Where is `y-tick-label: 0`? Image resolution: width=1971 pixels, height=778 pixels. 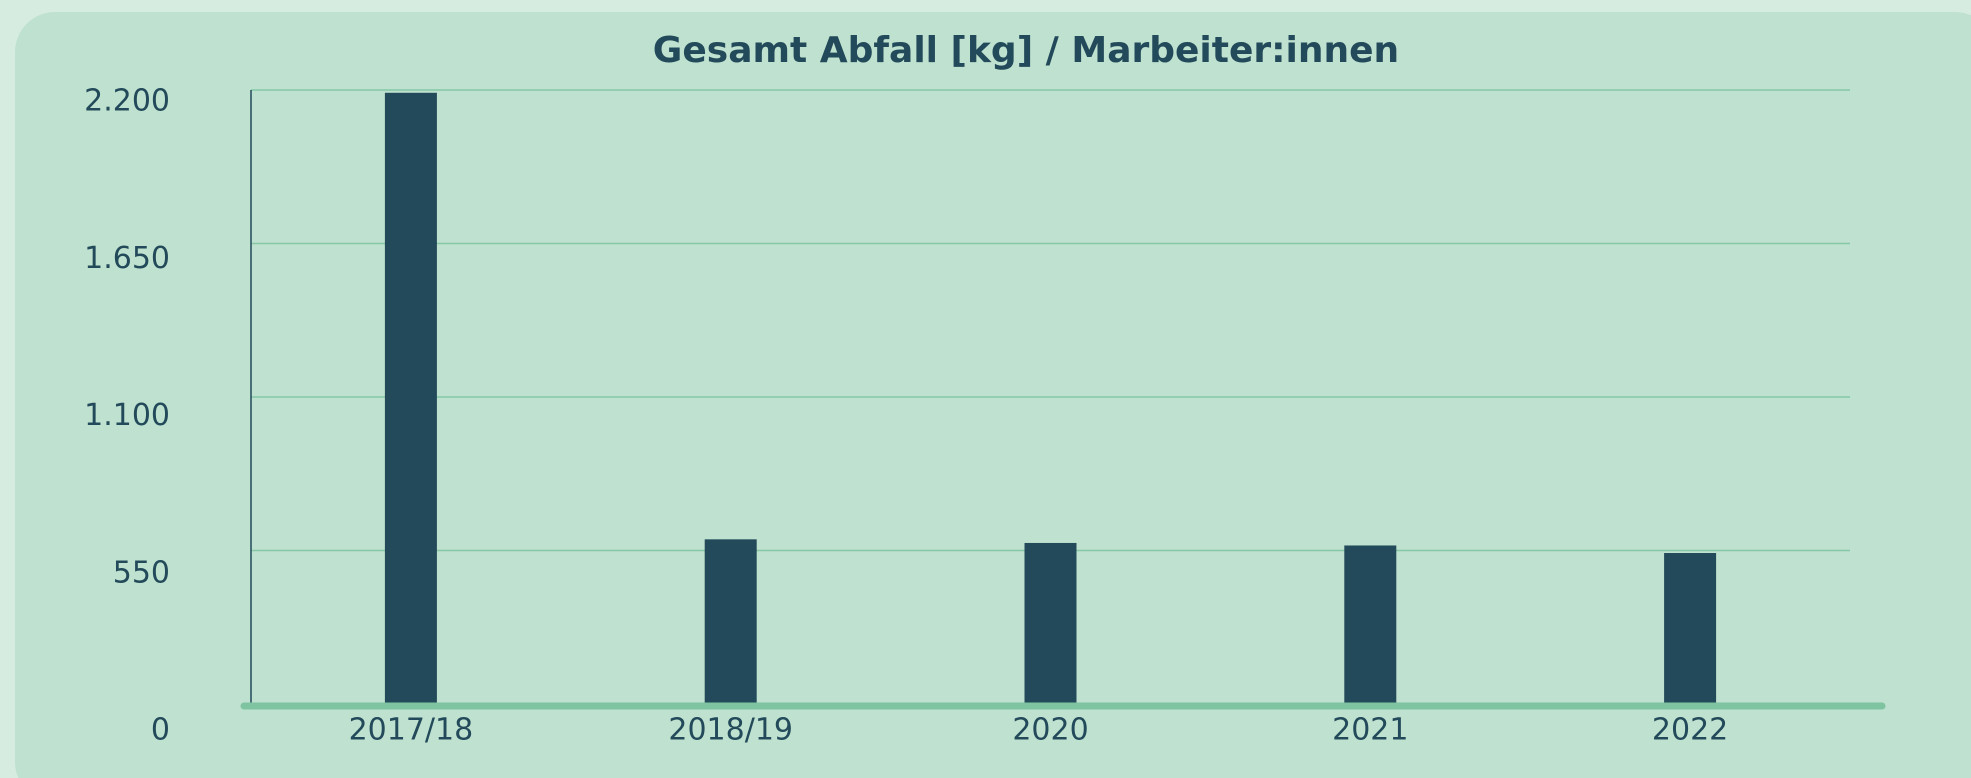 y-tick-label: 0 is located at coordinates (160, 730).